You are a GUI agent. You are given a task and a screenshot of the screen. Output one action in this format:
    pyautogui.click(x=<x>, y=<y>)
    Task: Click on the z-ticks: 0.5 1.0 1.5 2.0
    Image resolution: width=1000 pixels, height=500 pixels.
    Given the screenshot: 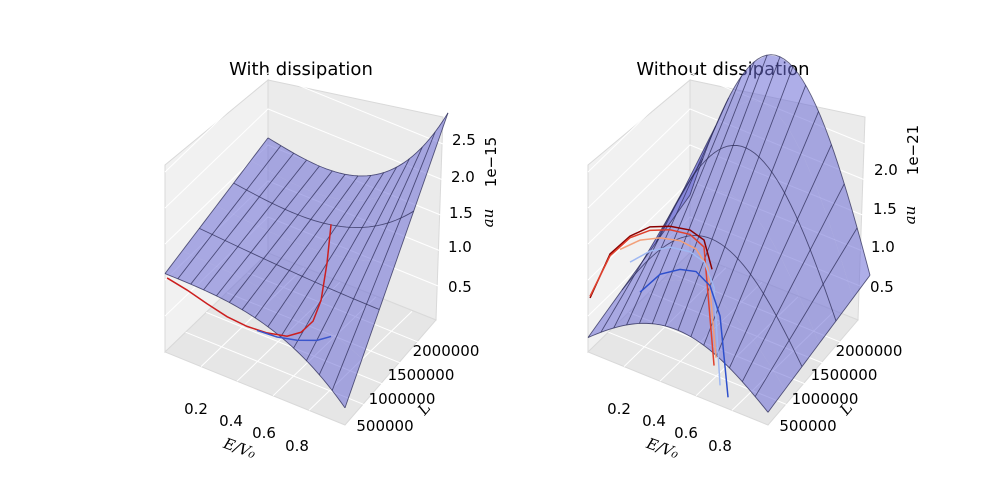 What is the action you would take?
    pyautogui.click(x=884, y=228)
    